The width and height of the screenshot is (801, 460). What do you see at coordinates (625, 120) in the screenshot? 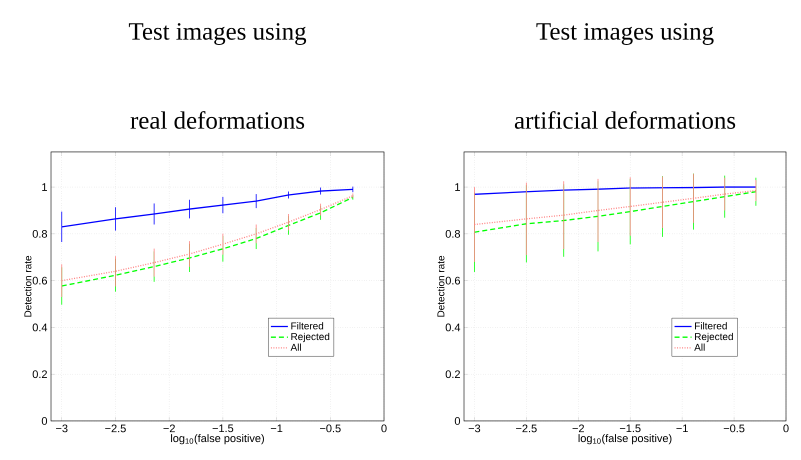
I see `chart-subtitle: artificial deformations` at bounding box center [625, 120].